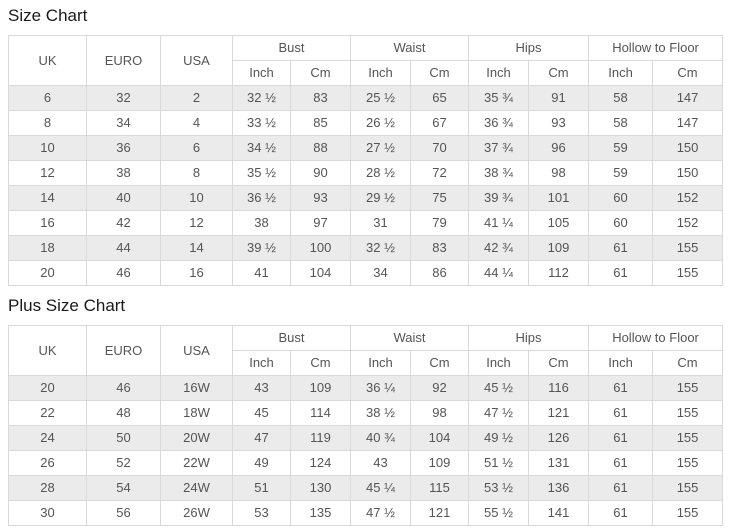 The image size is (730, 530). Describe the element at coordinates (688, 173) in the screenshot. I see `size-cell: 150` at that location.